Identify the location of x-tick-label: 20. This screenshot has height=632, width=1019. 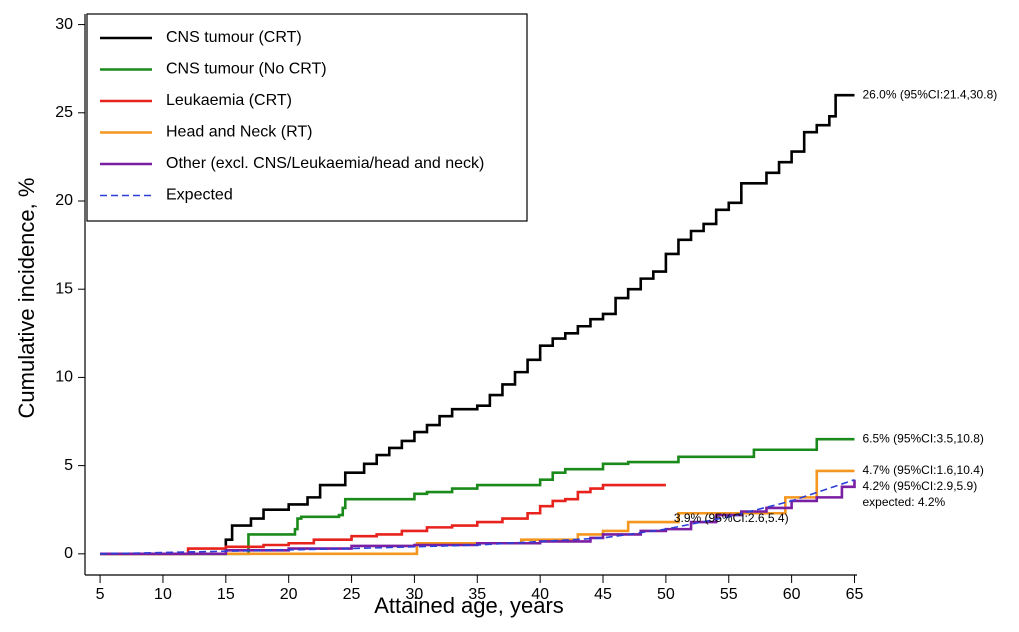
(289, 594).